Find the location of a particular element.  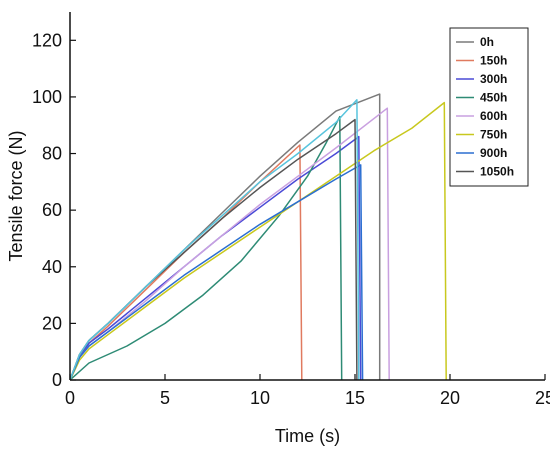

legend-label: 0h is located at coordinates (487, 42).